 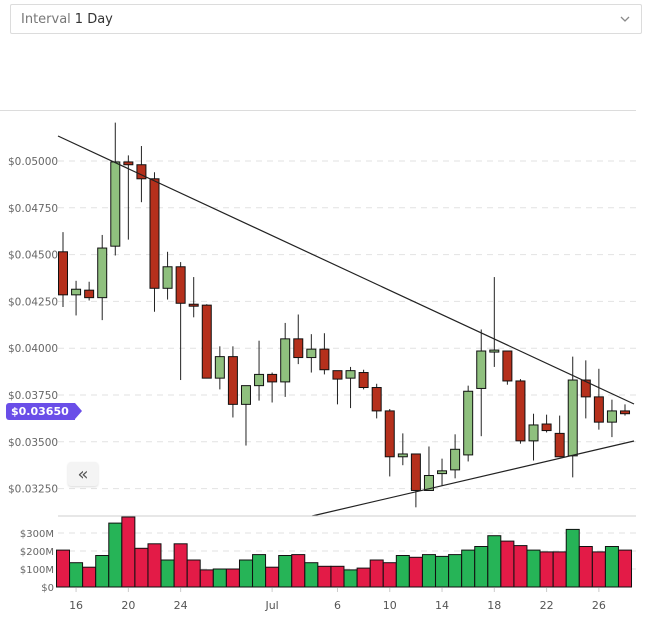 What do you see at coordinates (181, 605) in the screenshot?
I see `svg-text: 24` at bounding box center [181, 605].